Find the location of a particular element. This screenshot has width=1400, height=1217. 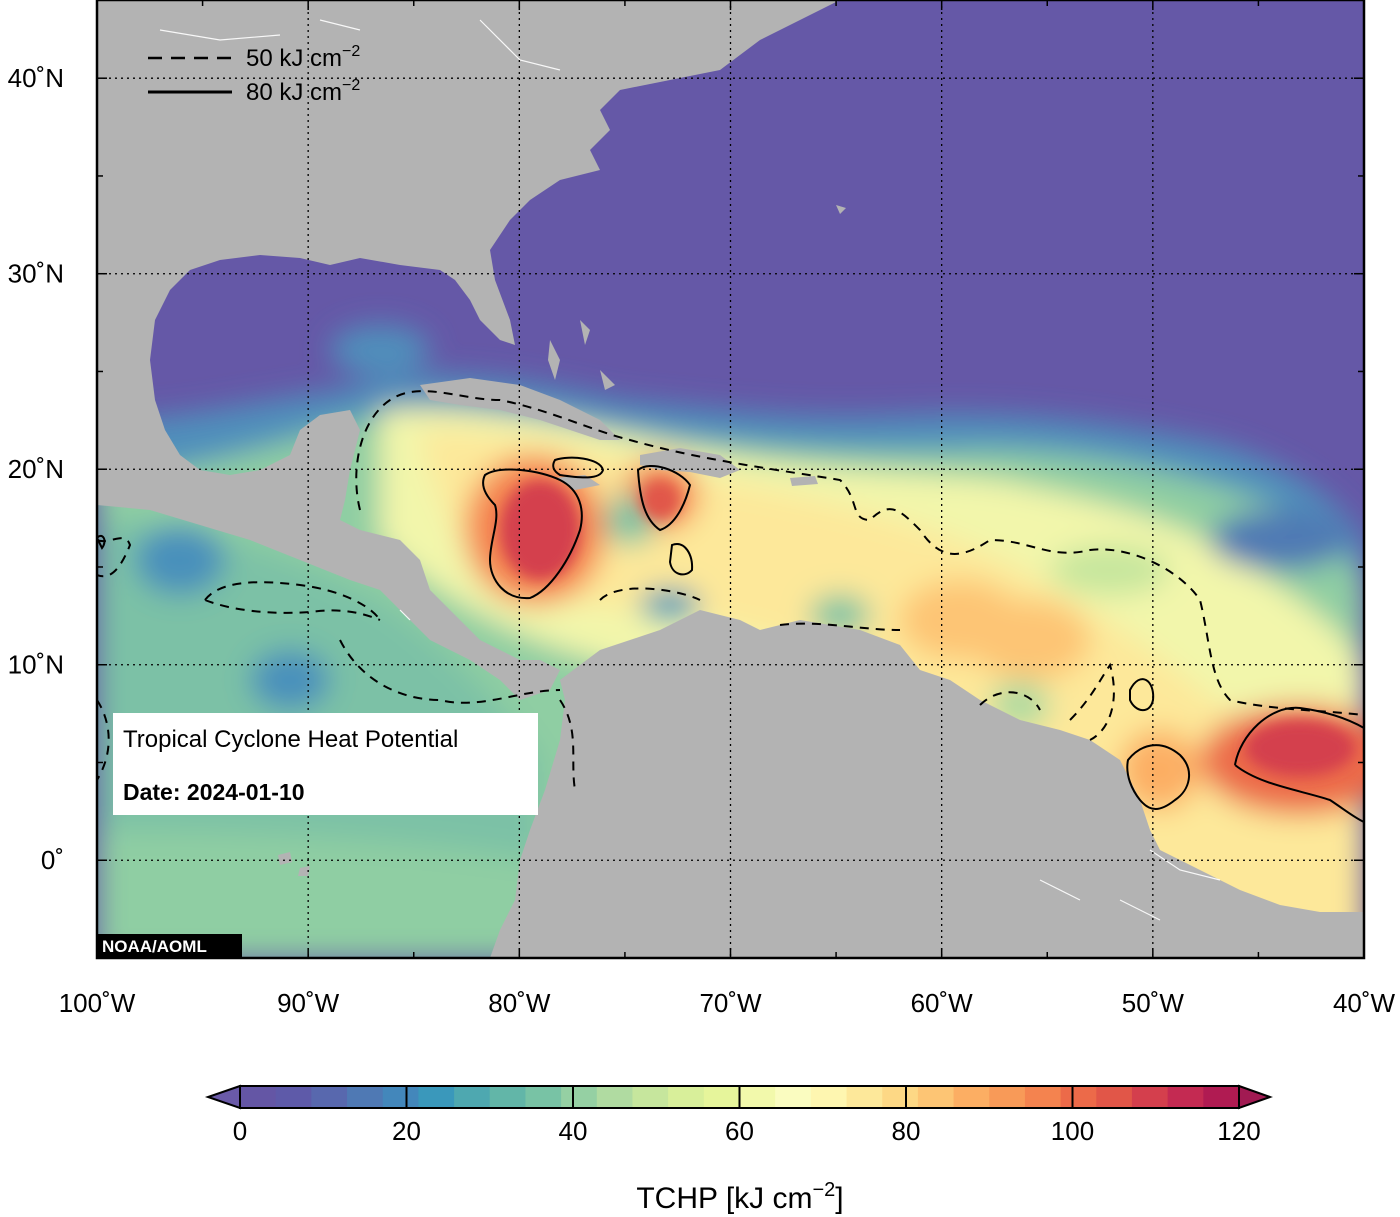

legend-dashed-exponent: −2 is located at coordinates (351, 51).